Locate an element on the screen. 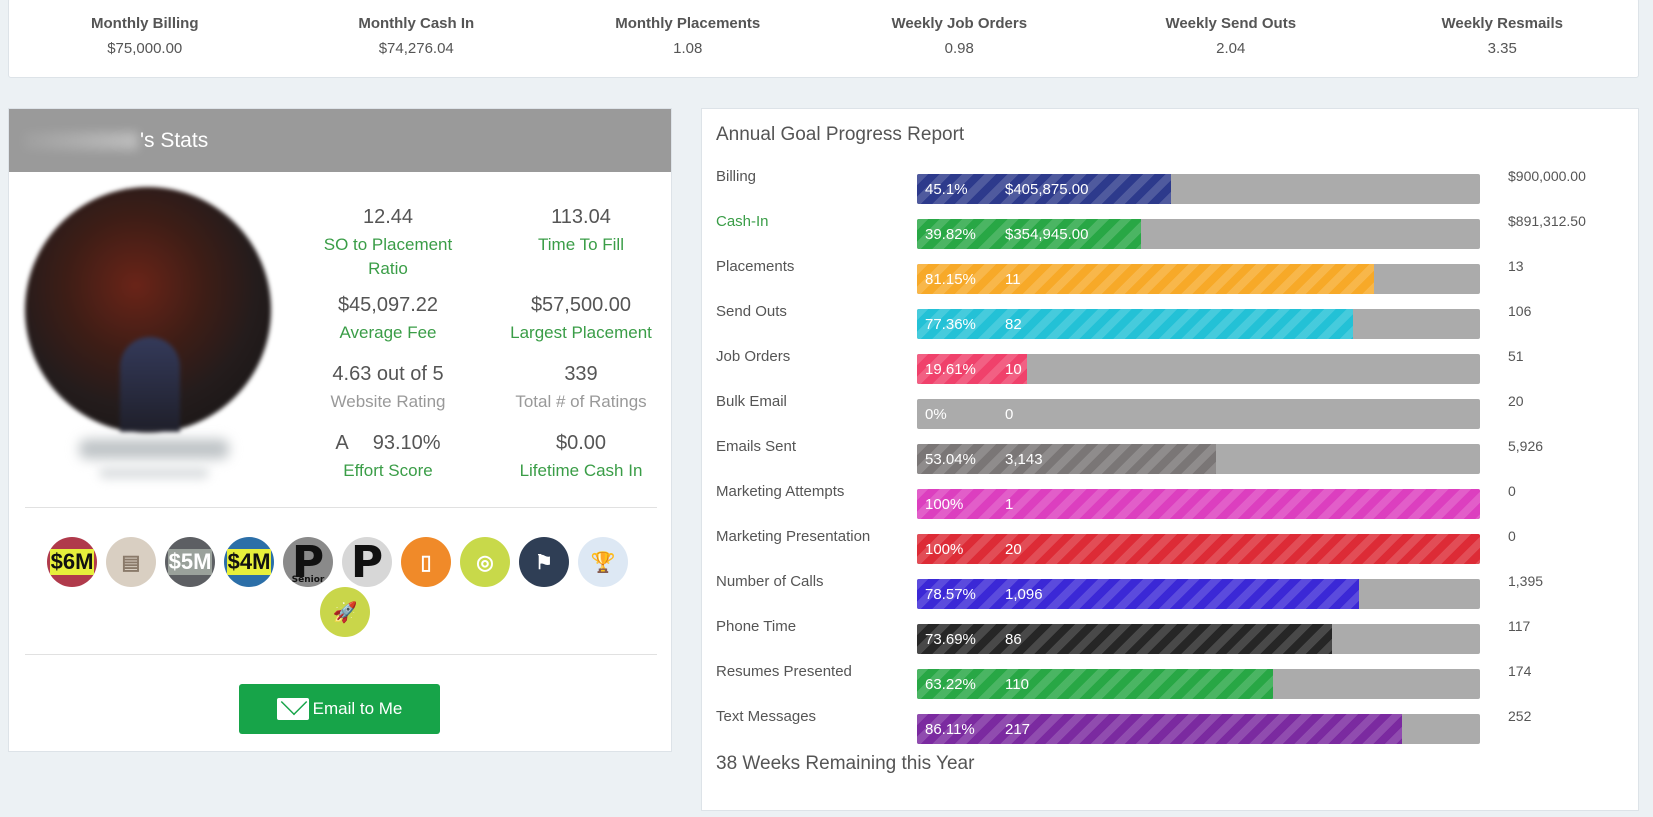  badge-target-icon: ◎ is located at coordinates (485, 562).